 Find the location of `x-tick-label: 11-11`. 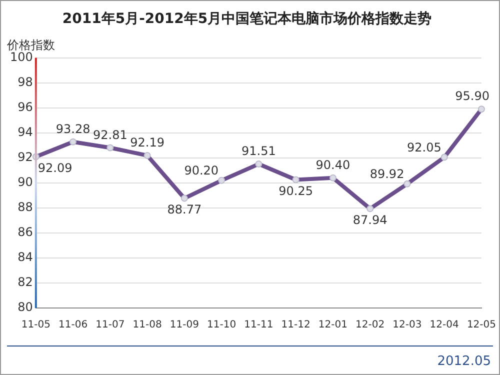

x-tick-label: 11-11 is located at coordinates (259, 325).